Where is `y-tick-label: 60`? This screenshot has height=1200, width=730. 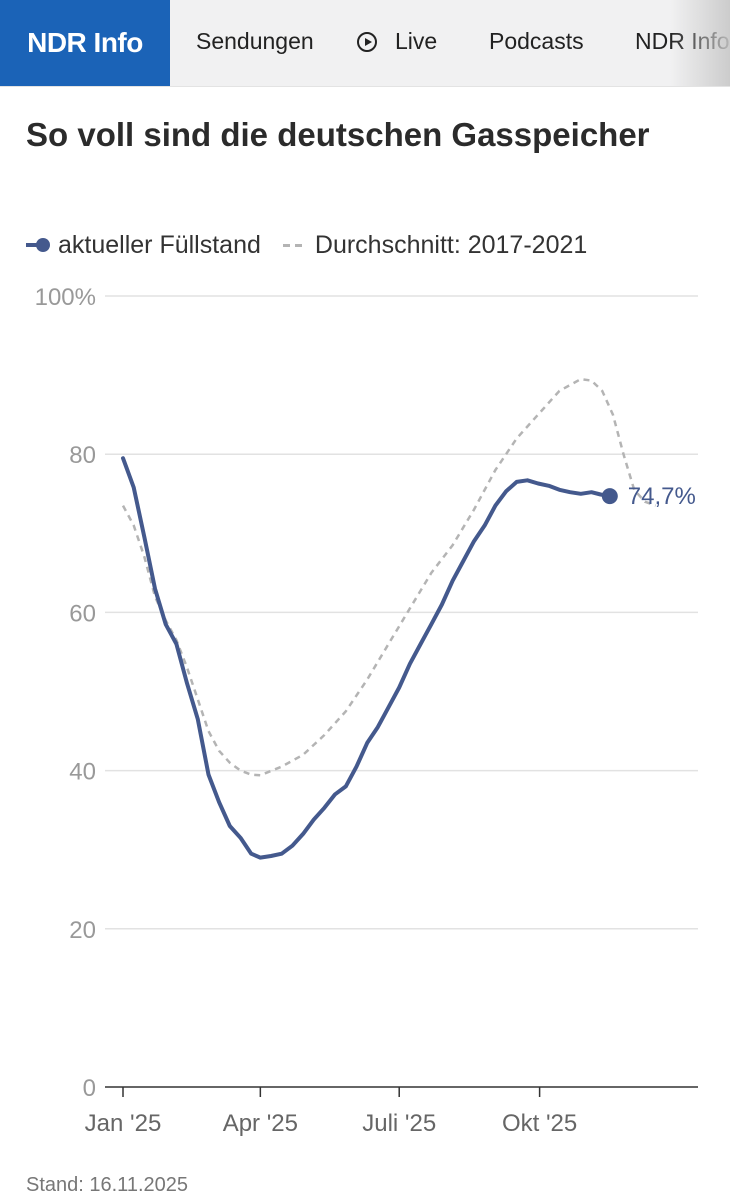 y-tick-label: 60 is located at coordinates (82, 613).